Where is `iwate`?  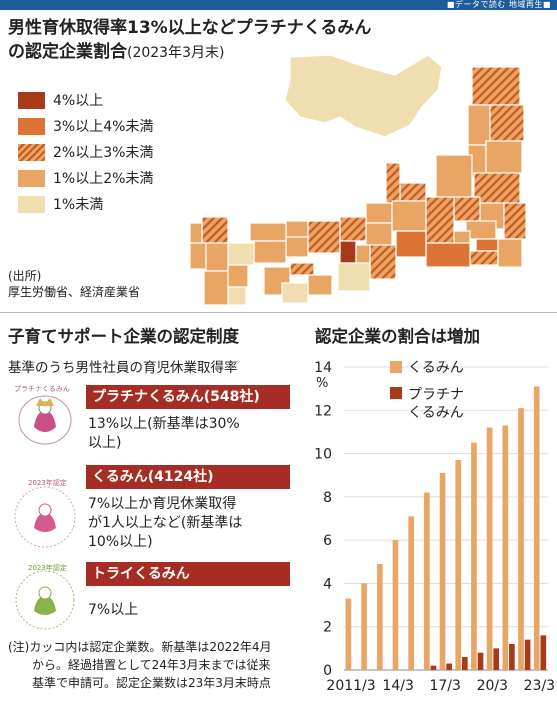
iwate is located at coordinates (507, 123).